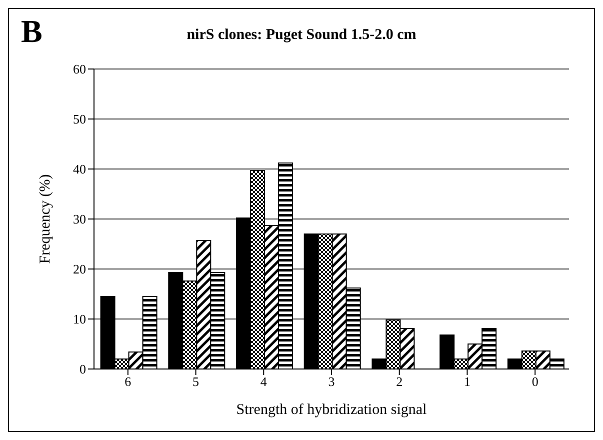 The height and width of the screenshot is (440, 603). Describe the element at coordinates (79, 169) in the screenshot. I see `y-tick-label: 40` at that location.